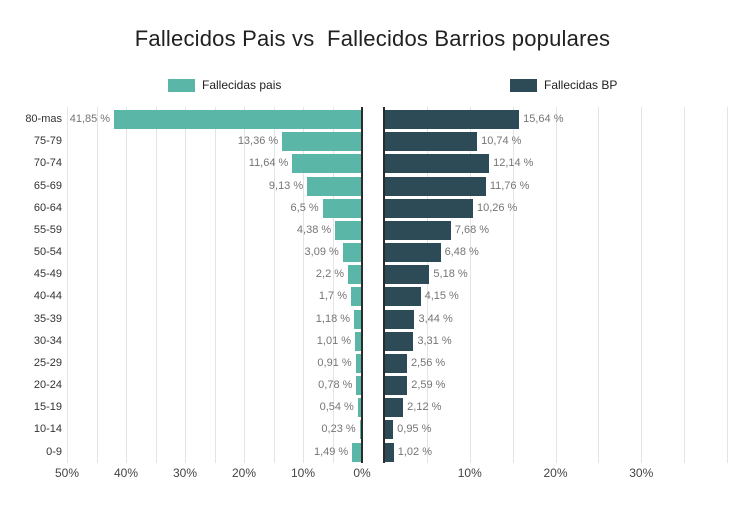  I want to click on bar-value-label: 41,85 %, so click(90, 119).